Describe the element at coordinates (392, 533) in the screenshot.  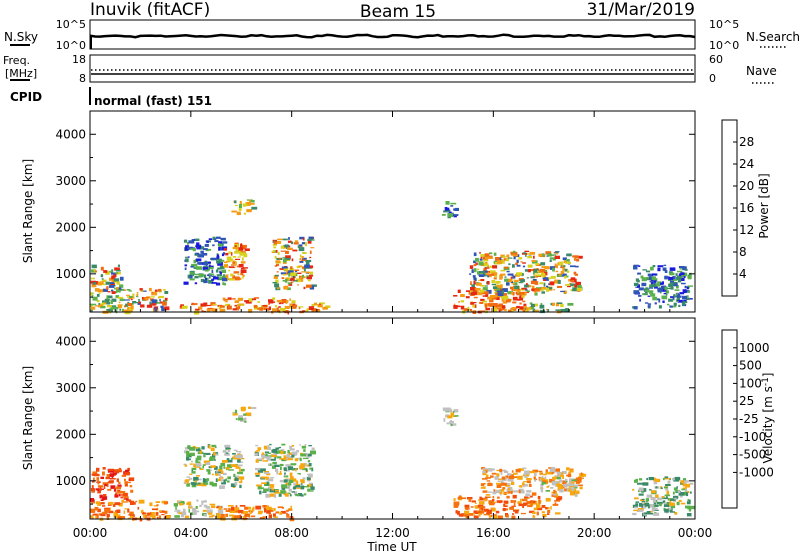
I see `time-tick-label: 12:00` at that location.